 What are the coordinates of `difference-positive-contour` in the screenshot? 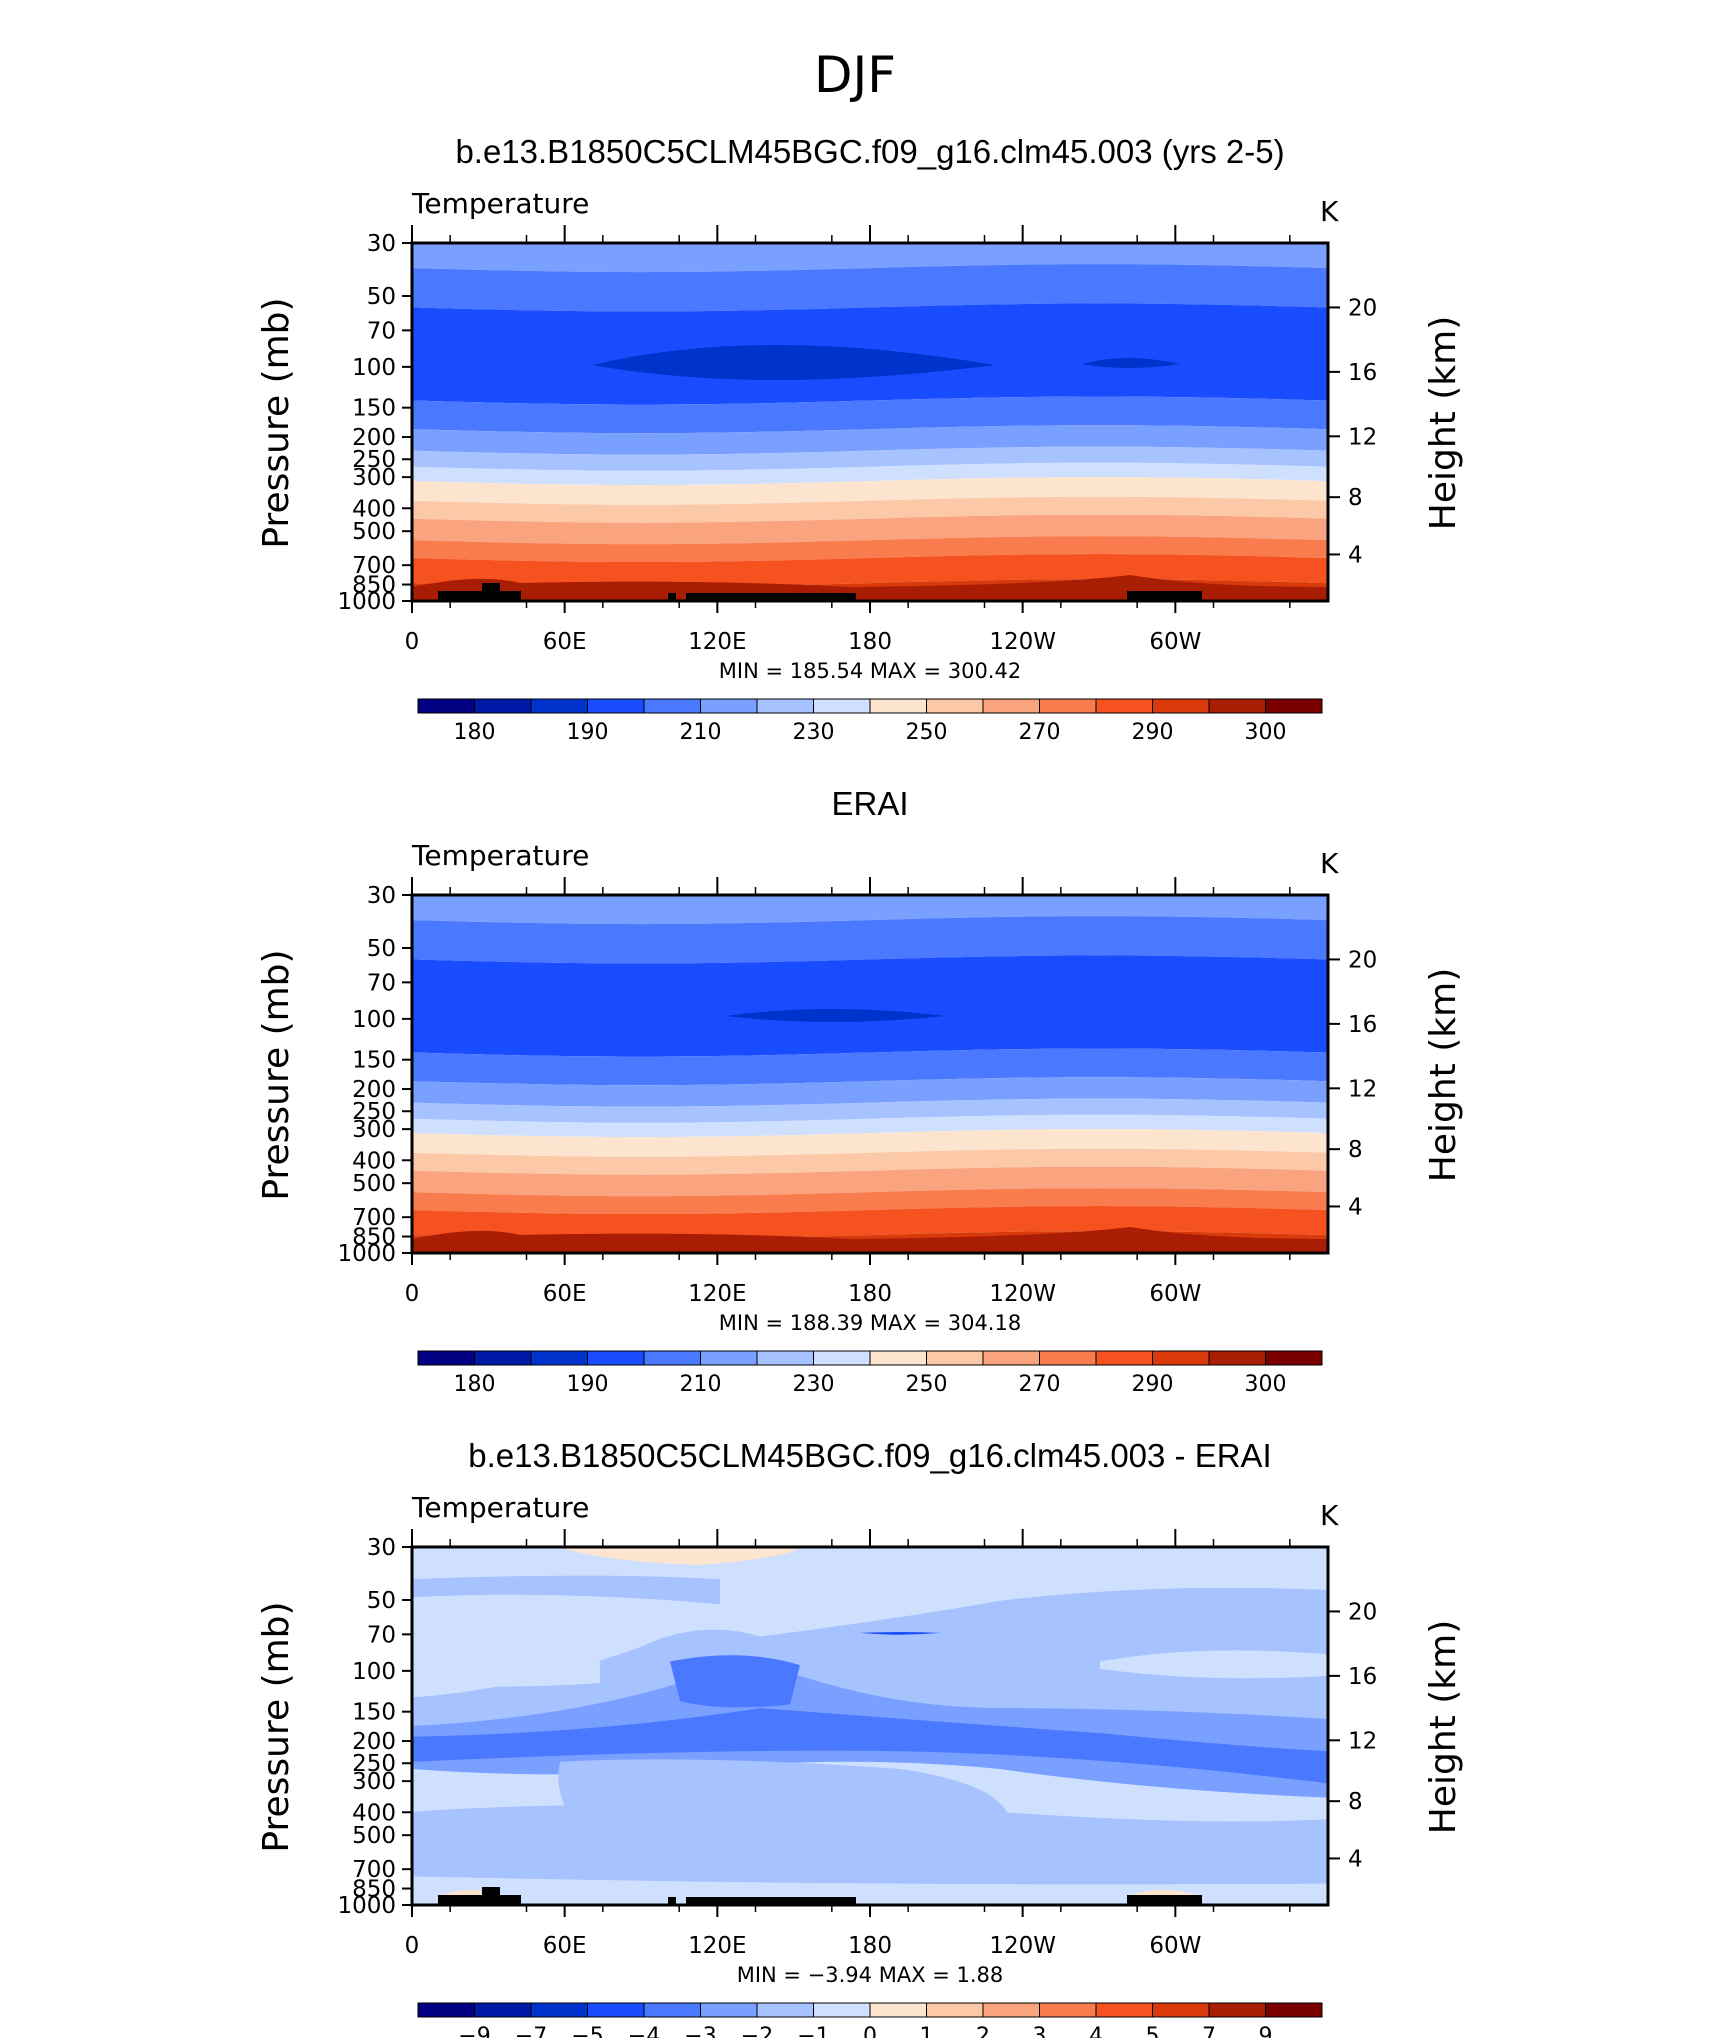 It's located at (1165, 1893).